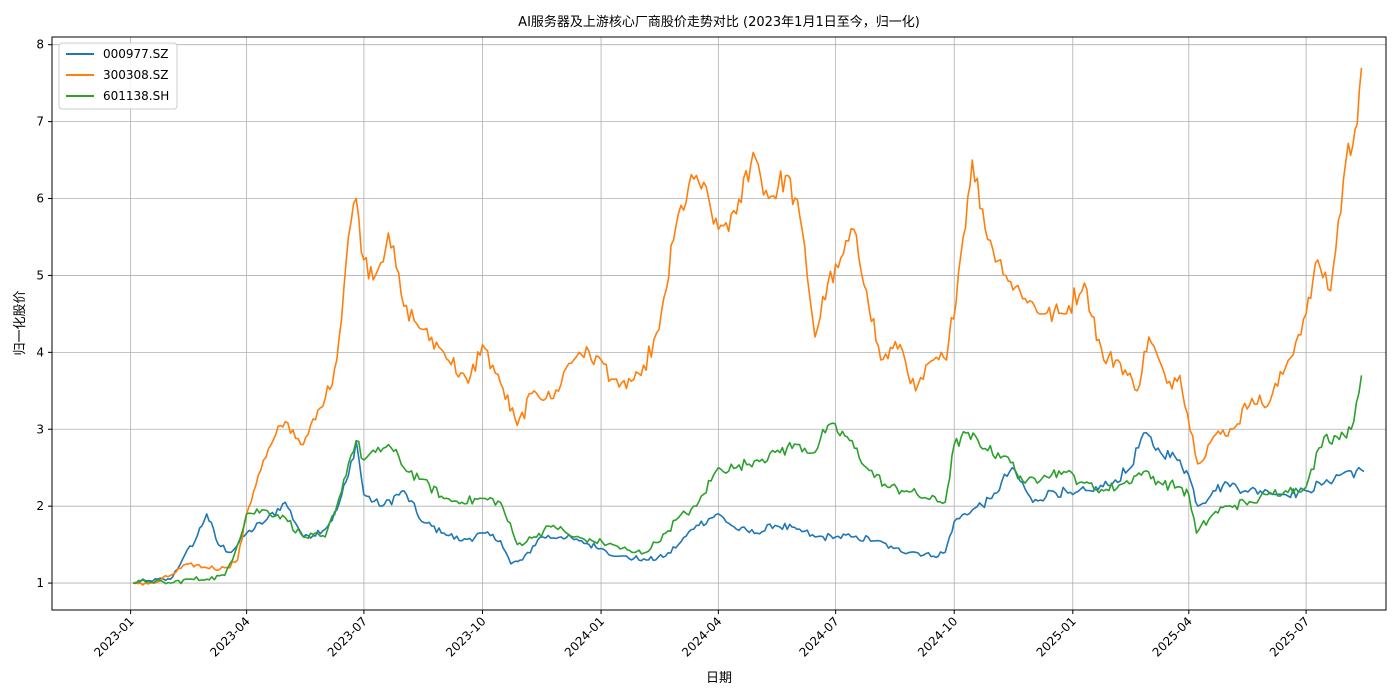 The height and width of the screenshot is (700, 1400). What do you see at coordinates (719, 22) in the screenshot?
I see `chart-title: AI服务器及上游核心厂商股价走势对比 (2023年1月1日至今，归一化)` at bounding box center [719, 22].